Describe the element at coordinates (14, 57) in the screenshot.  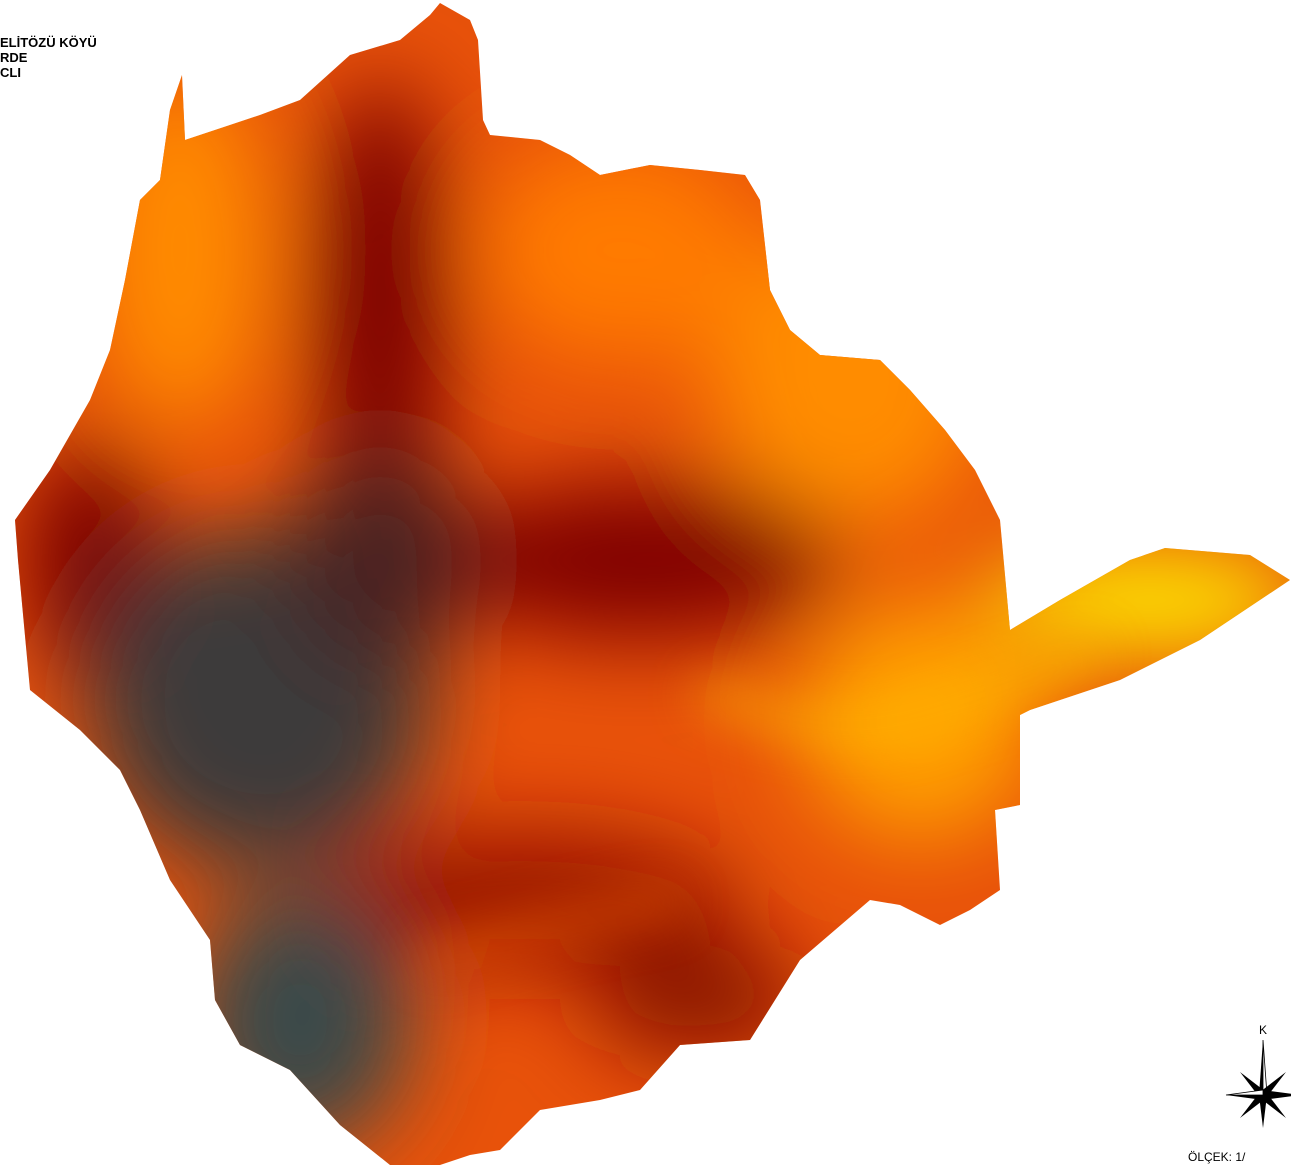
I see `map-title-line: RDE` at that location.